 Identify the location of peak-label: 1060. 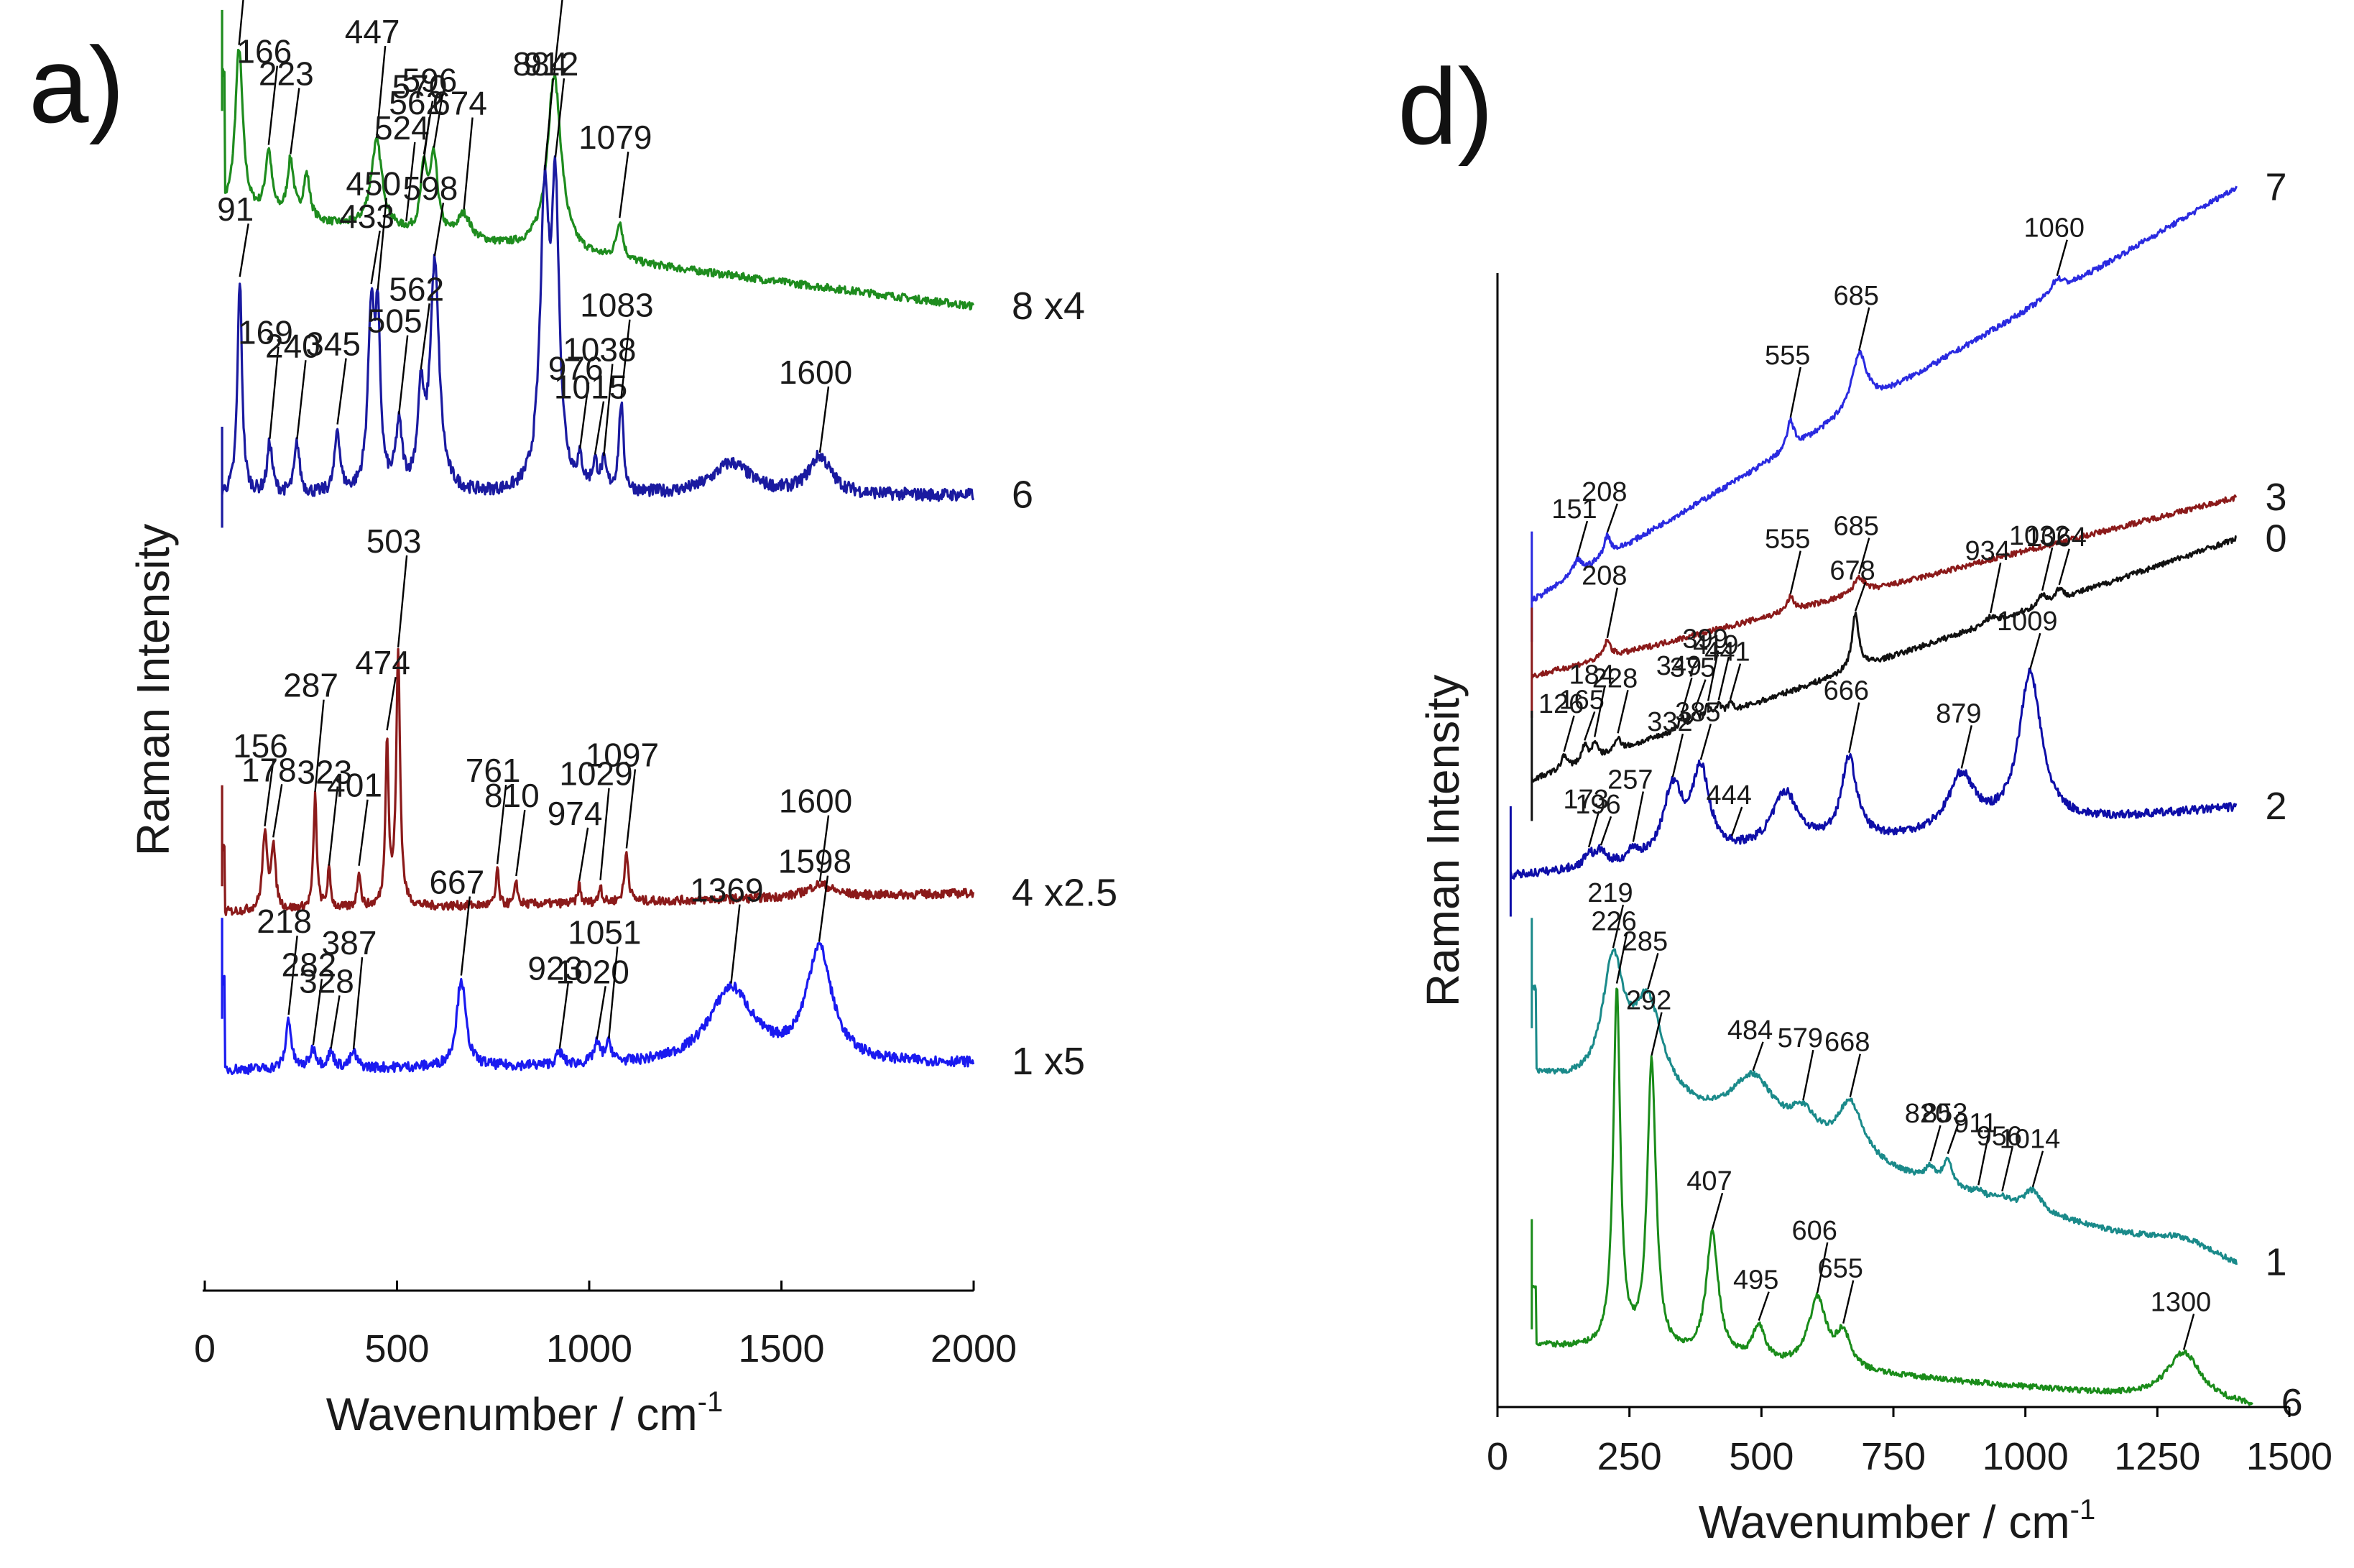
(2054, 228).